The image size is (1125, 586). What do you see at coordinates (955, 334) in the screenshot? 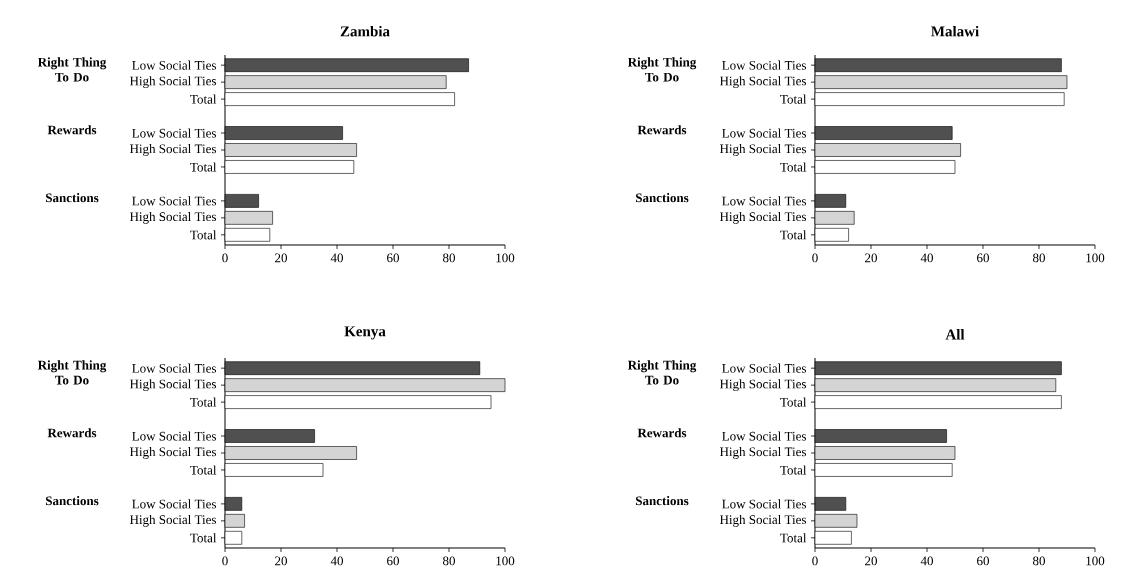
I see `chart-title: All` at bounding box center [955, 334].